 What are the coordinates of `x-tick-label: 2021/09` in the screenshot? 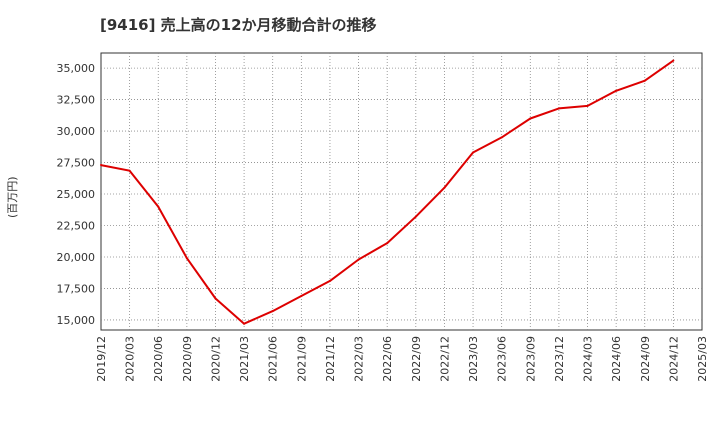 It's located at (301, 359).